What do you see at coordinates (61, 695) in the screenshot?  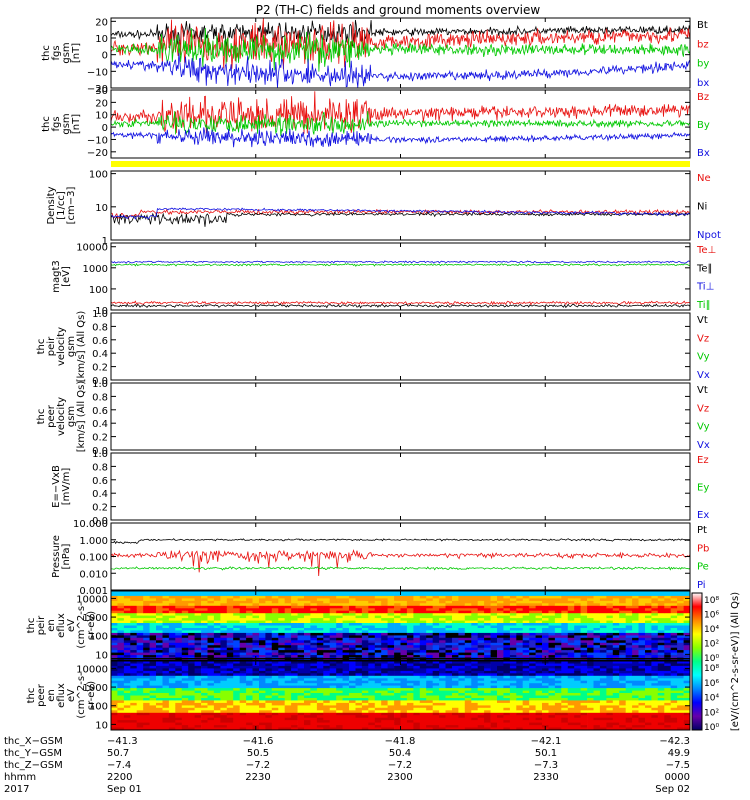 I see `y-axis-label: eflux` at bounding box center [61, 695].